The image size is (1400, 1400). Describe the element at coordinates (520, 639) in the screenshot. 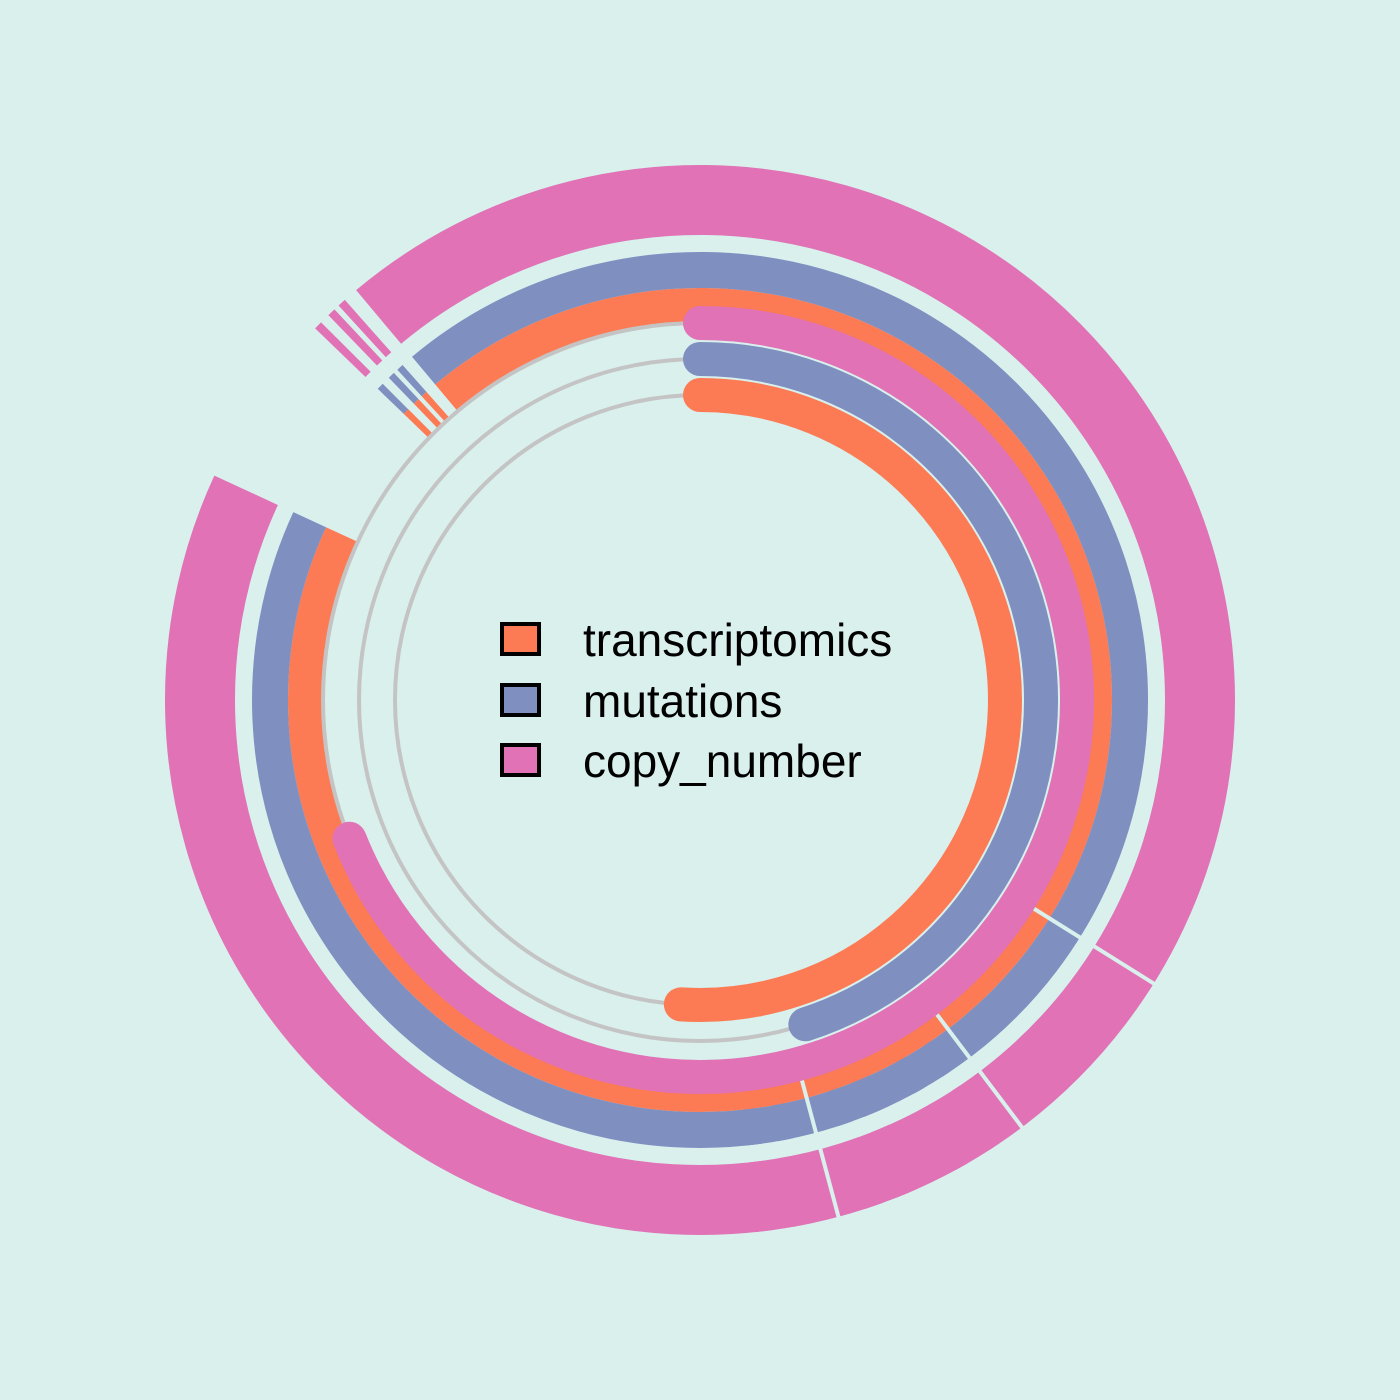

I see `legend-swatch-transcriptomics` at that location.